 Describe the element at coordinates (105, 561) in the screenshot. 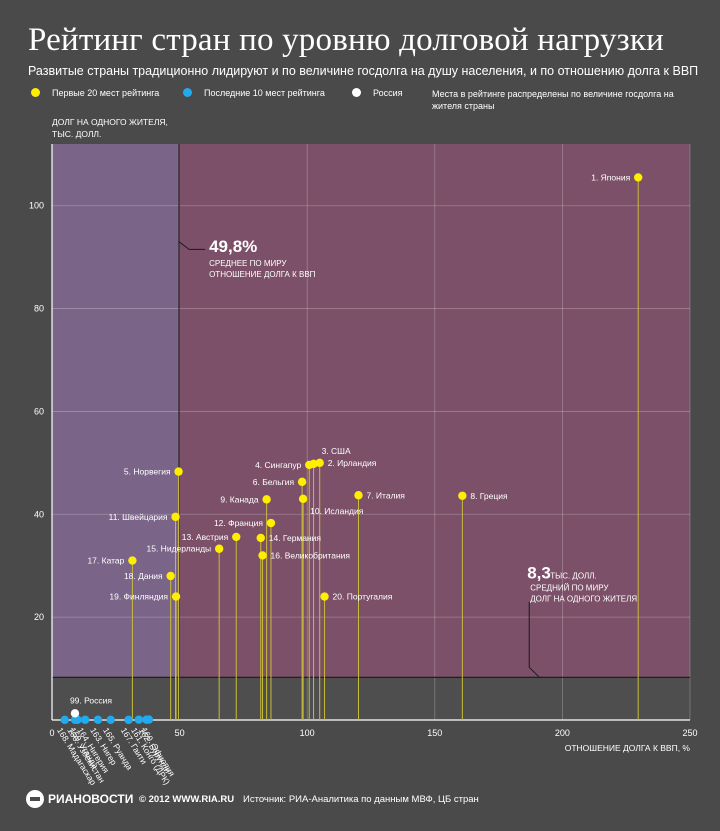

I see `data-label: 17. Катар` at that location.